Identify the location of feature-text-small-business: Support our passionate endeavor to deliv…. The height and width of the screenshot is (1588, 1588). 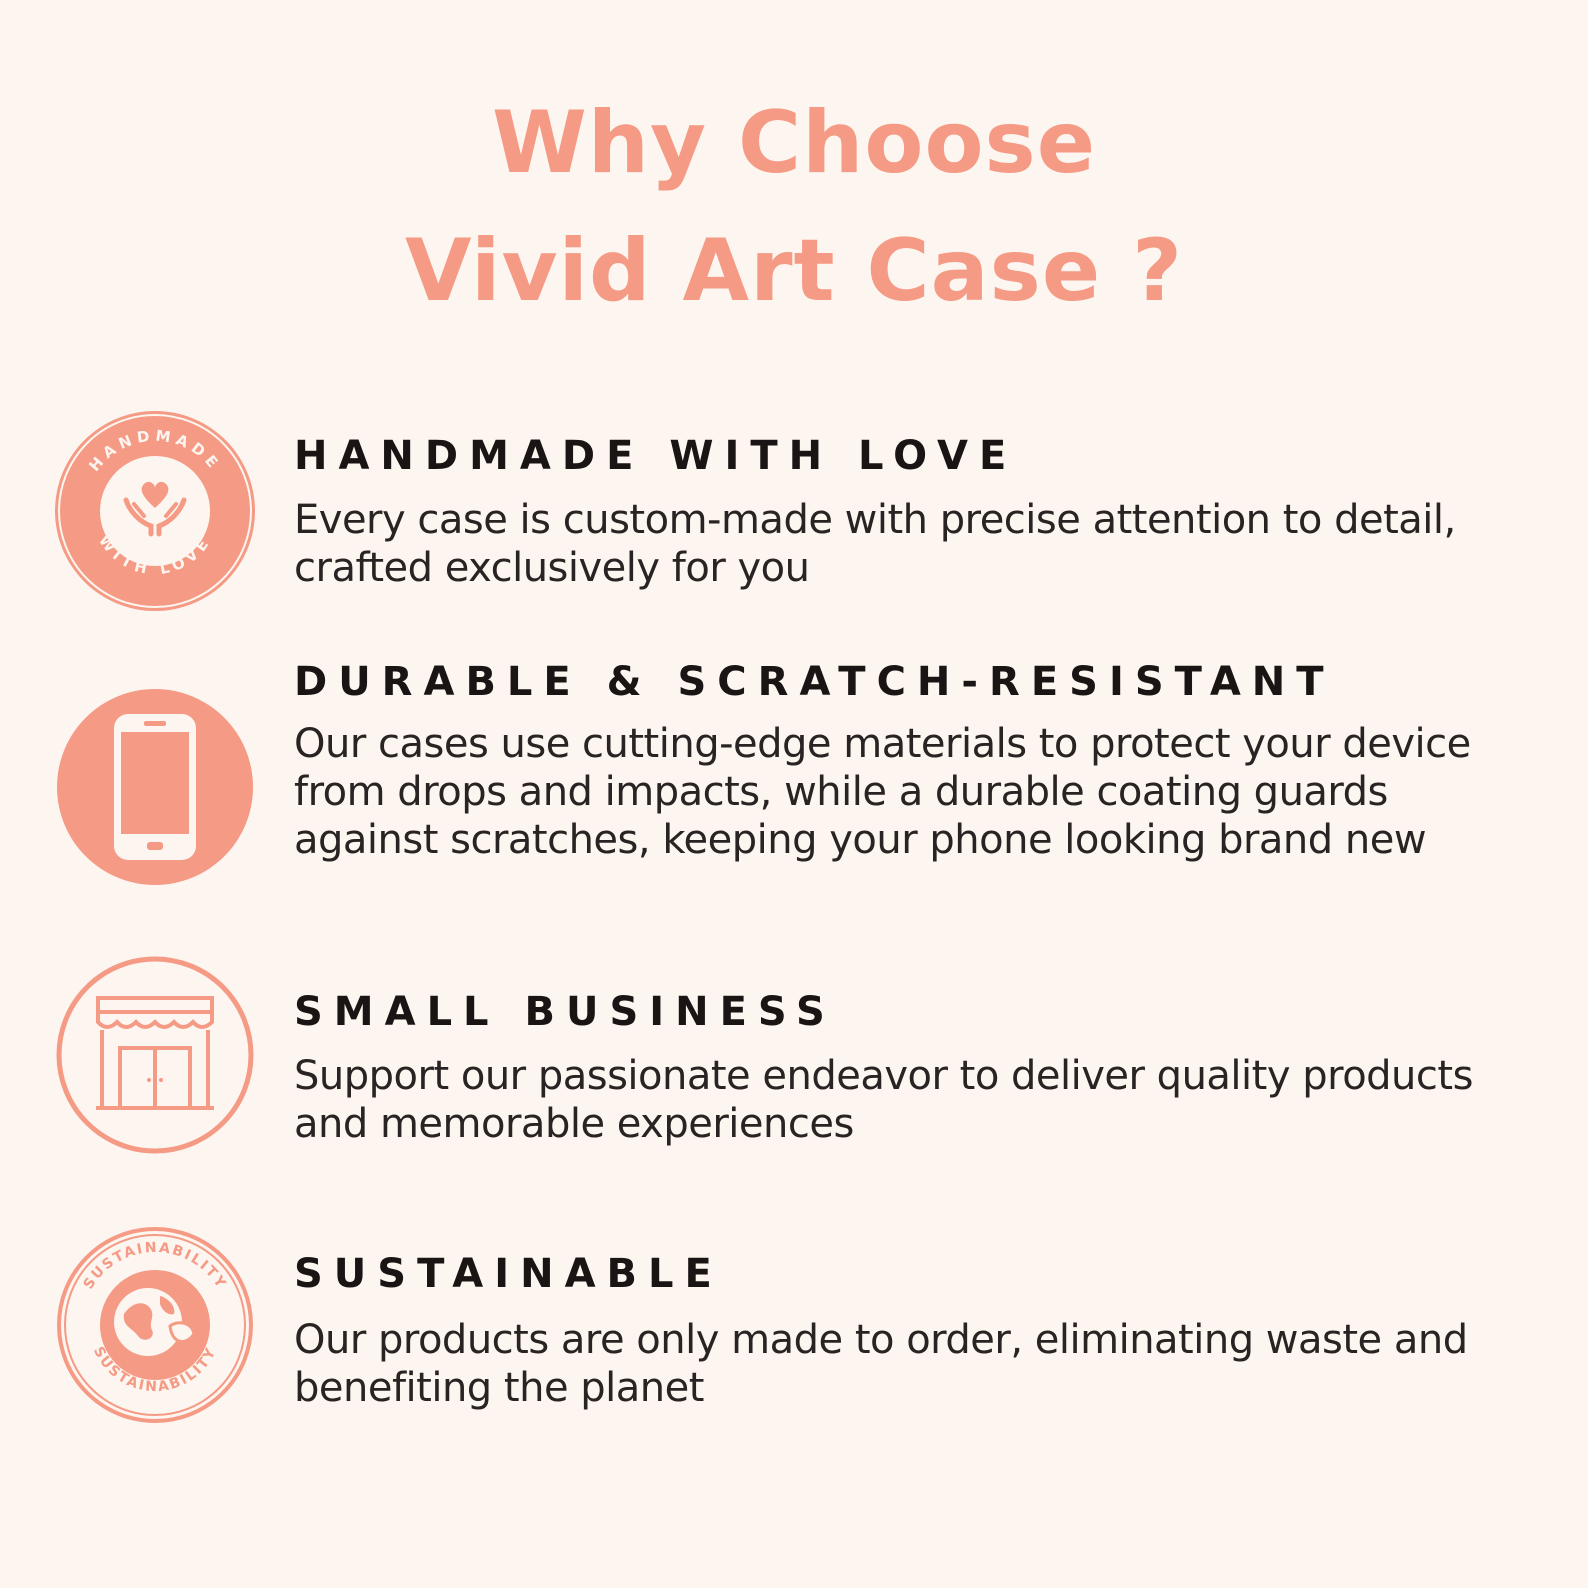
(883, 1100).